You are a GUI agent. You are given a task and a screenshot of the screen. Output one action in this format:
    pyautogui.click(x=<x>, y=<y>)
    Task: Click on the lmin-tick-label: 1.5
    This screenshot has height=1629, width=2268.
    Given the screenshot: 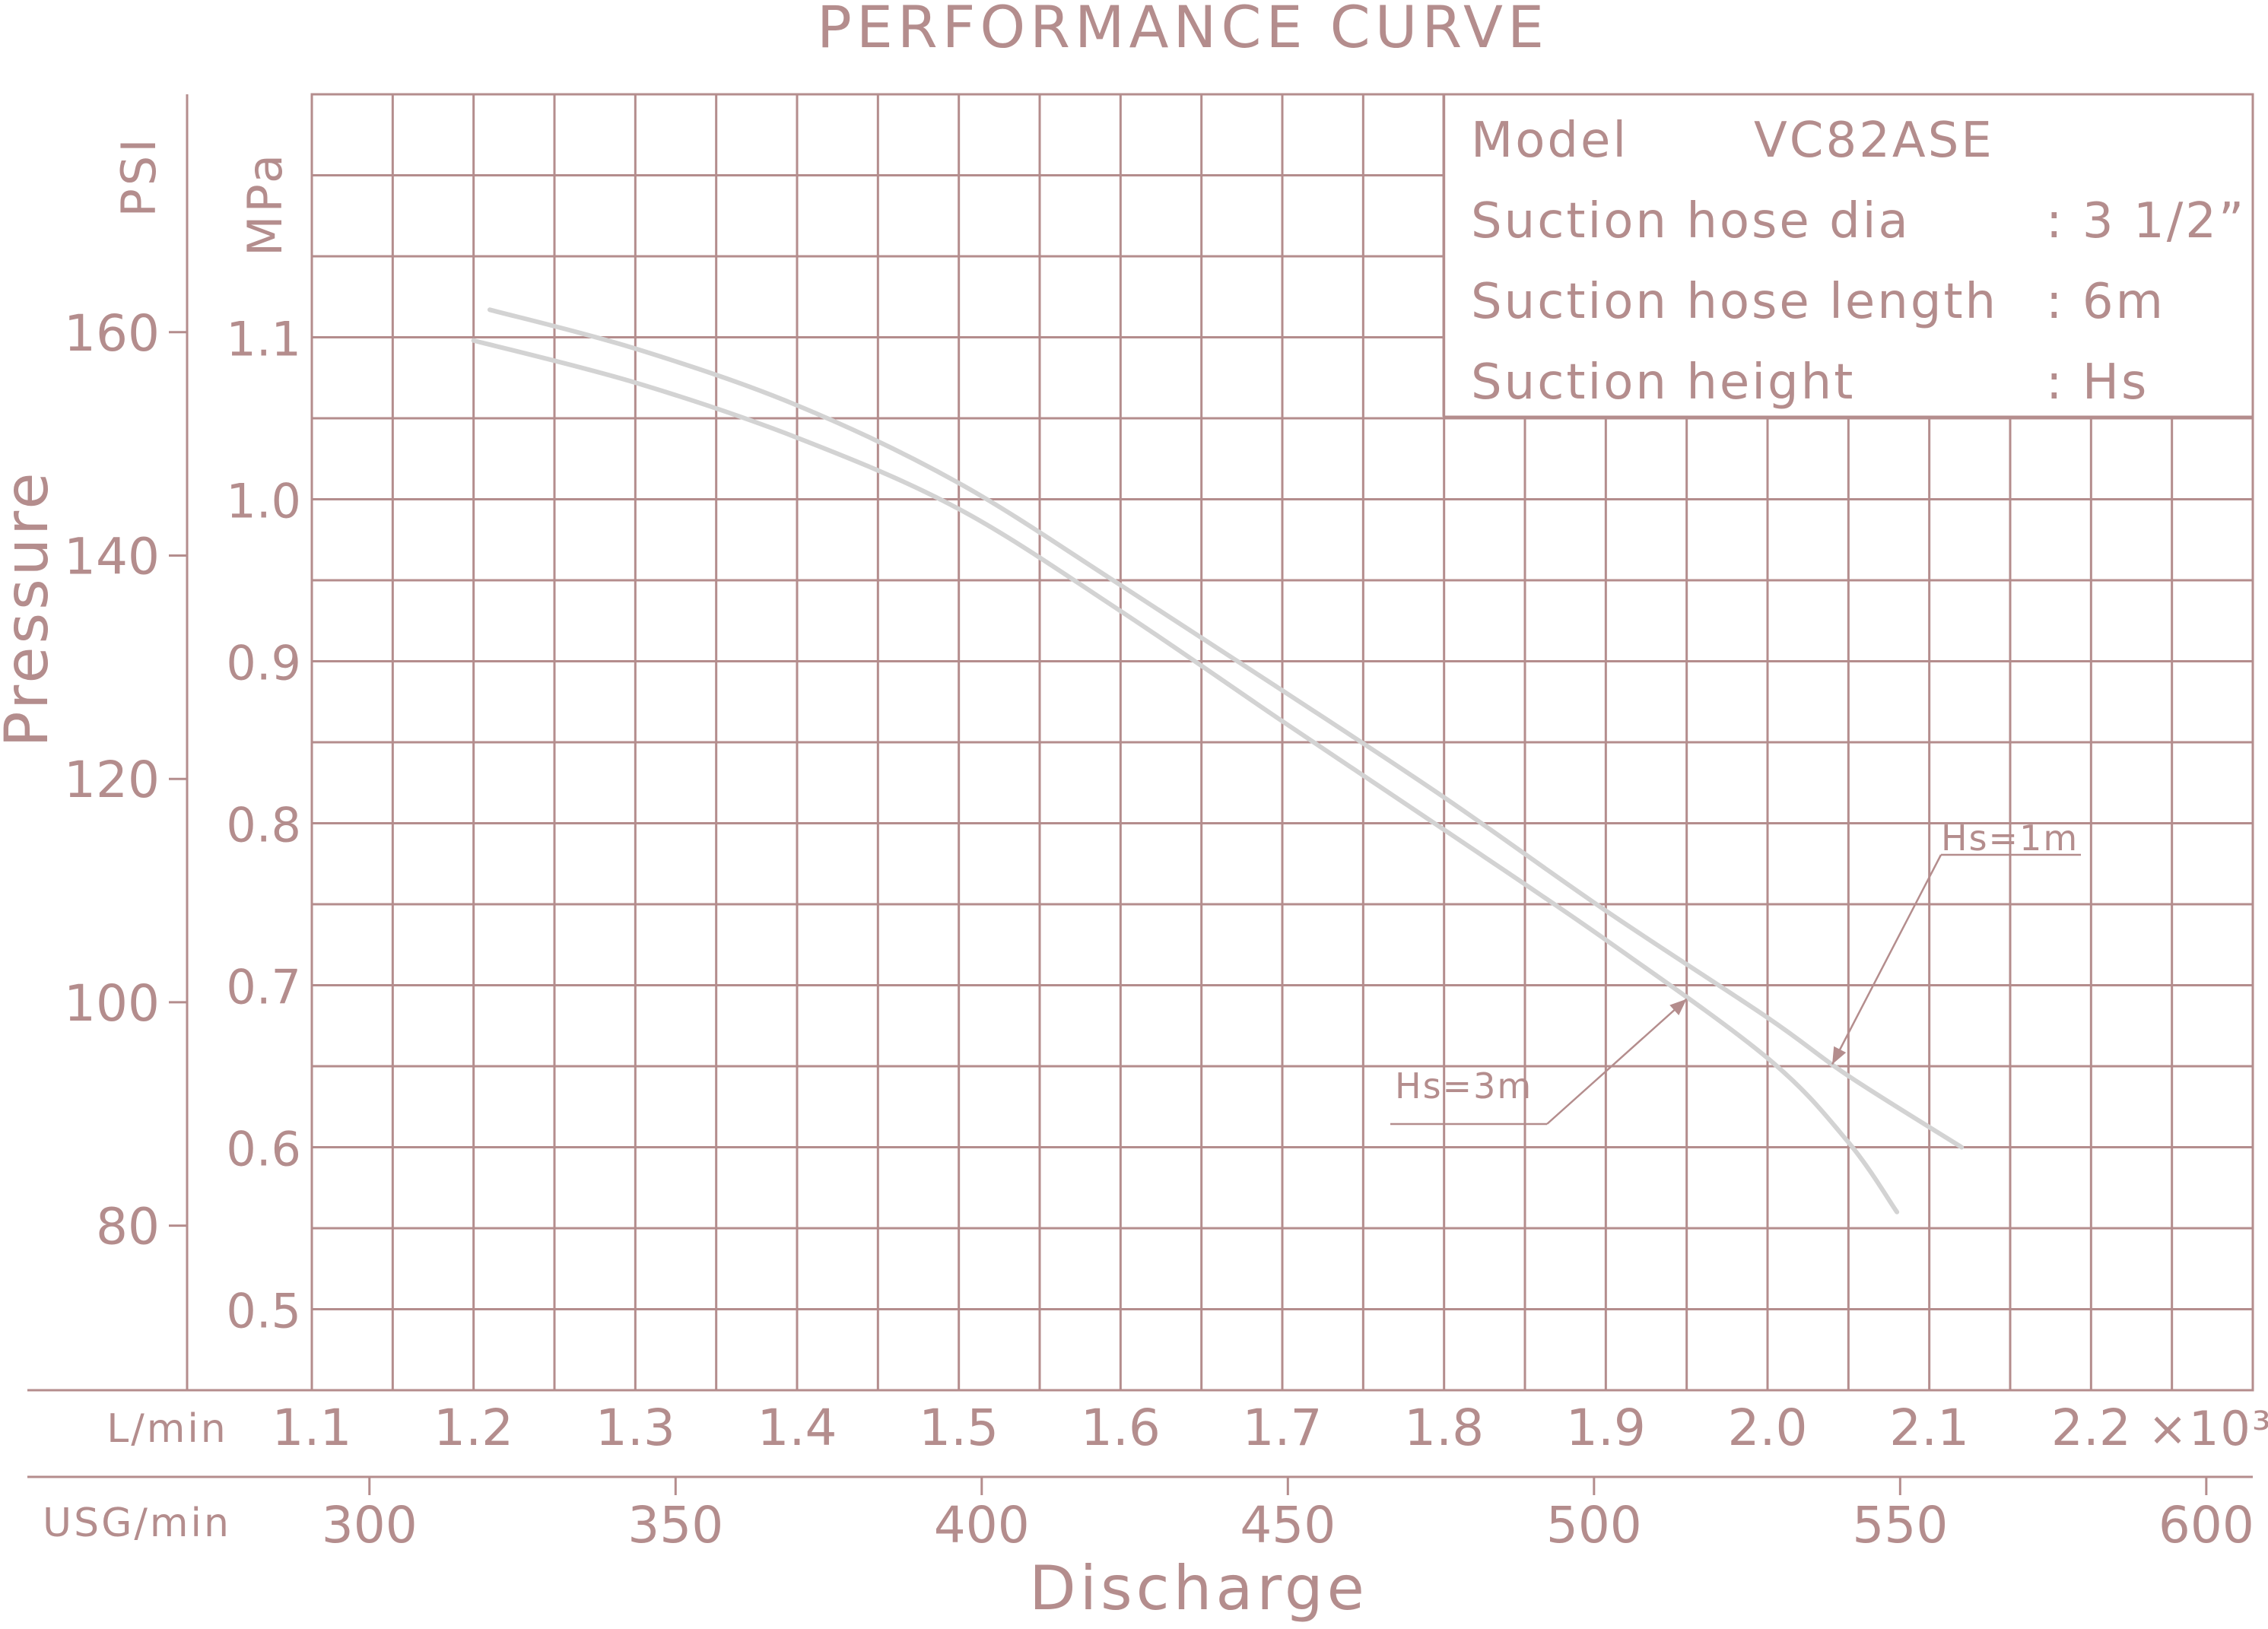 What is the action you would take?
    pyautogui.click(x=959, y=1428)
    